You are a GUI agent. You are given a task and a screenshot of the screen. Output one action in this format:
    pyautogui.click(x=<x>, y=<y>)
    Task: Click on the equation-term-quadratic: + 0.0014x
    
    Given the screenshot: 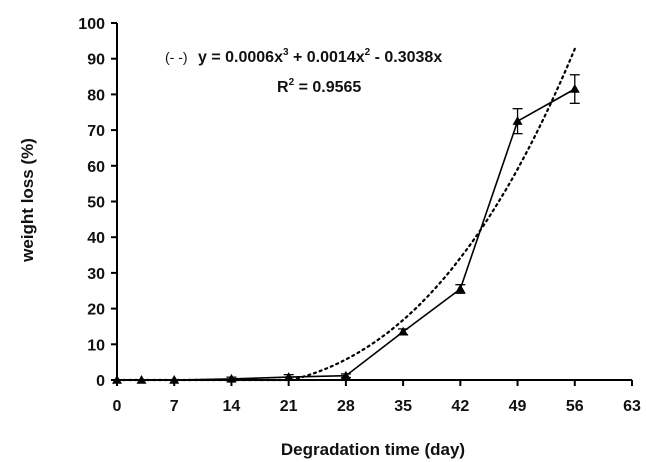 What is the action you would take?
    pyautogui.click(x=327, y=57)
    